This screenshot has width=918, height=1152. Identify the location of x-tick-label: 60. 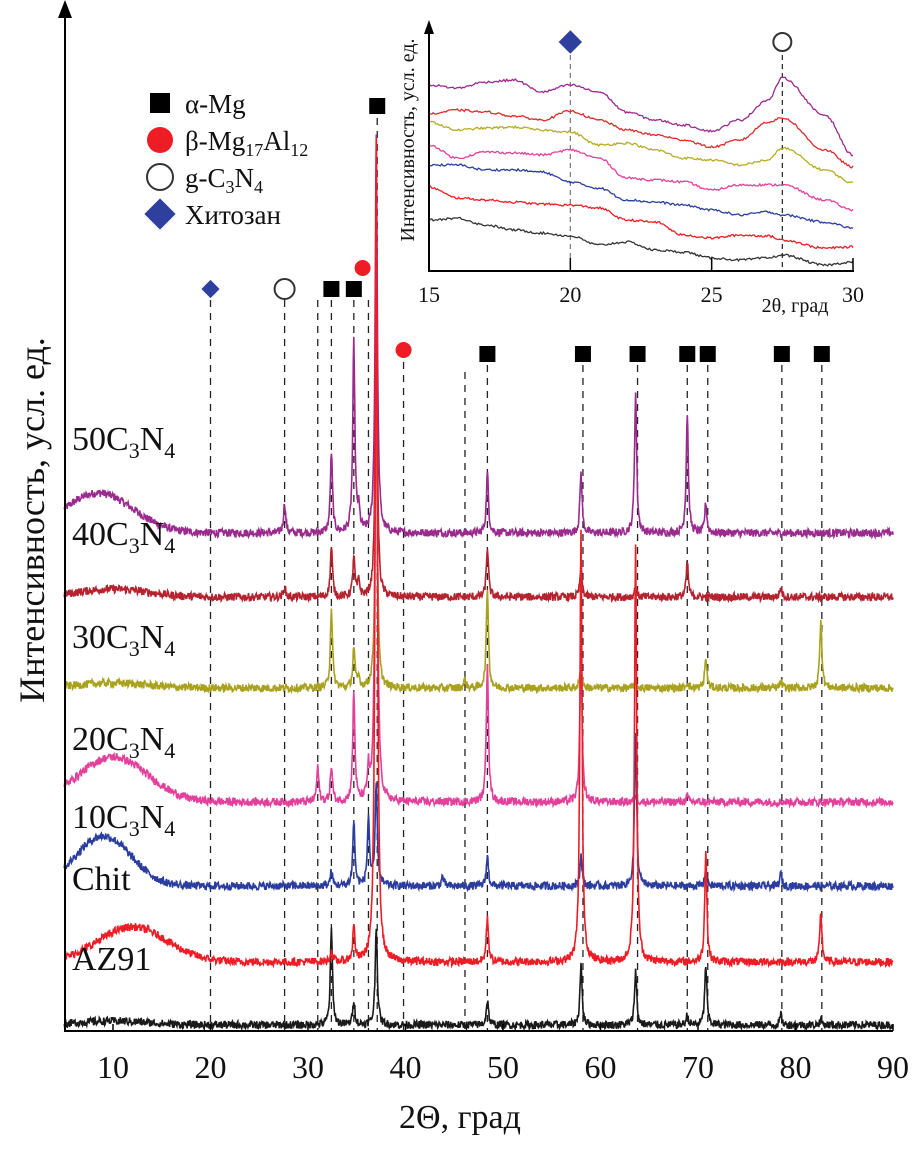
(601, 1067).